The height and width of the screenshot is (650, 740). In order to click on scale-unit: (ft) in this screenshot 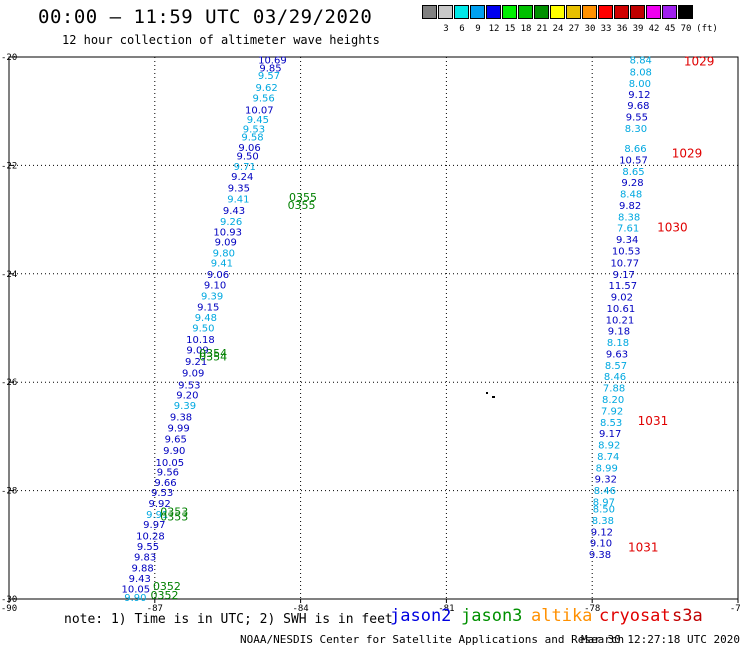, I will do `click(707, 29)`.